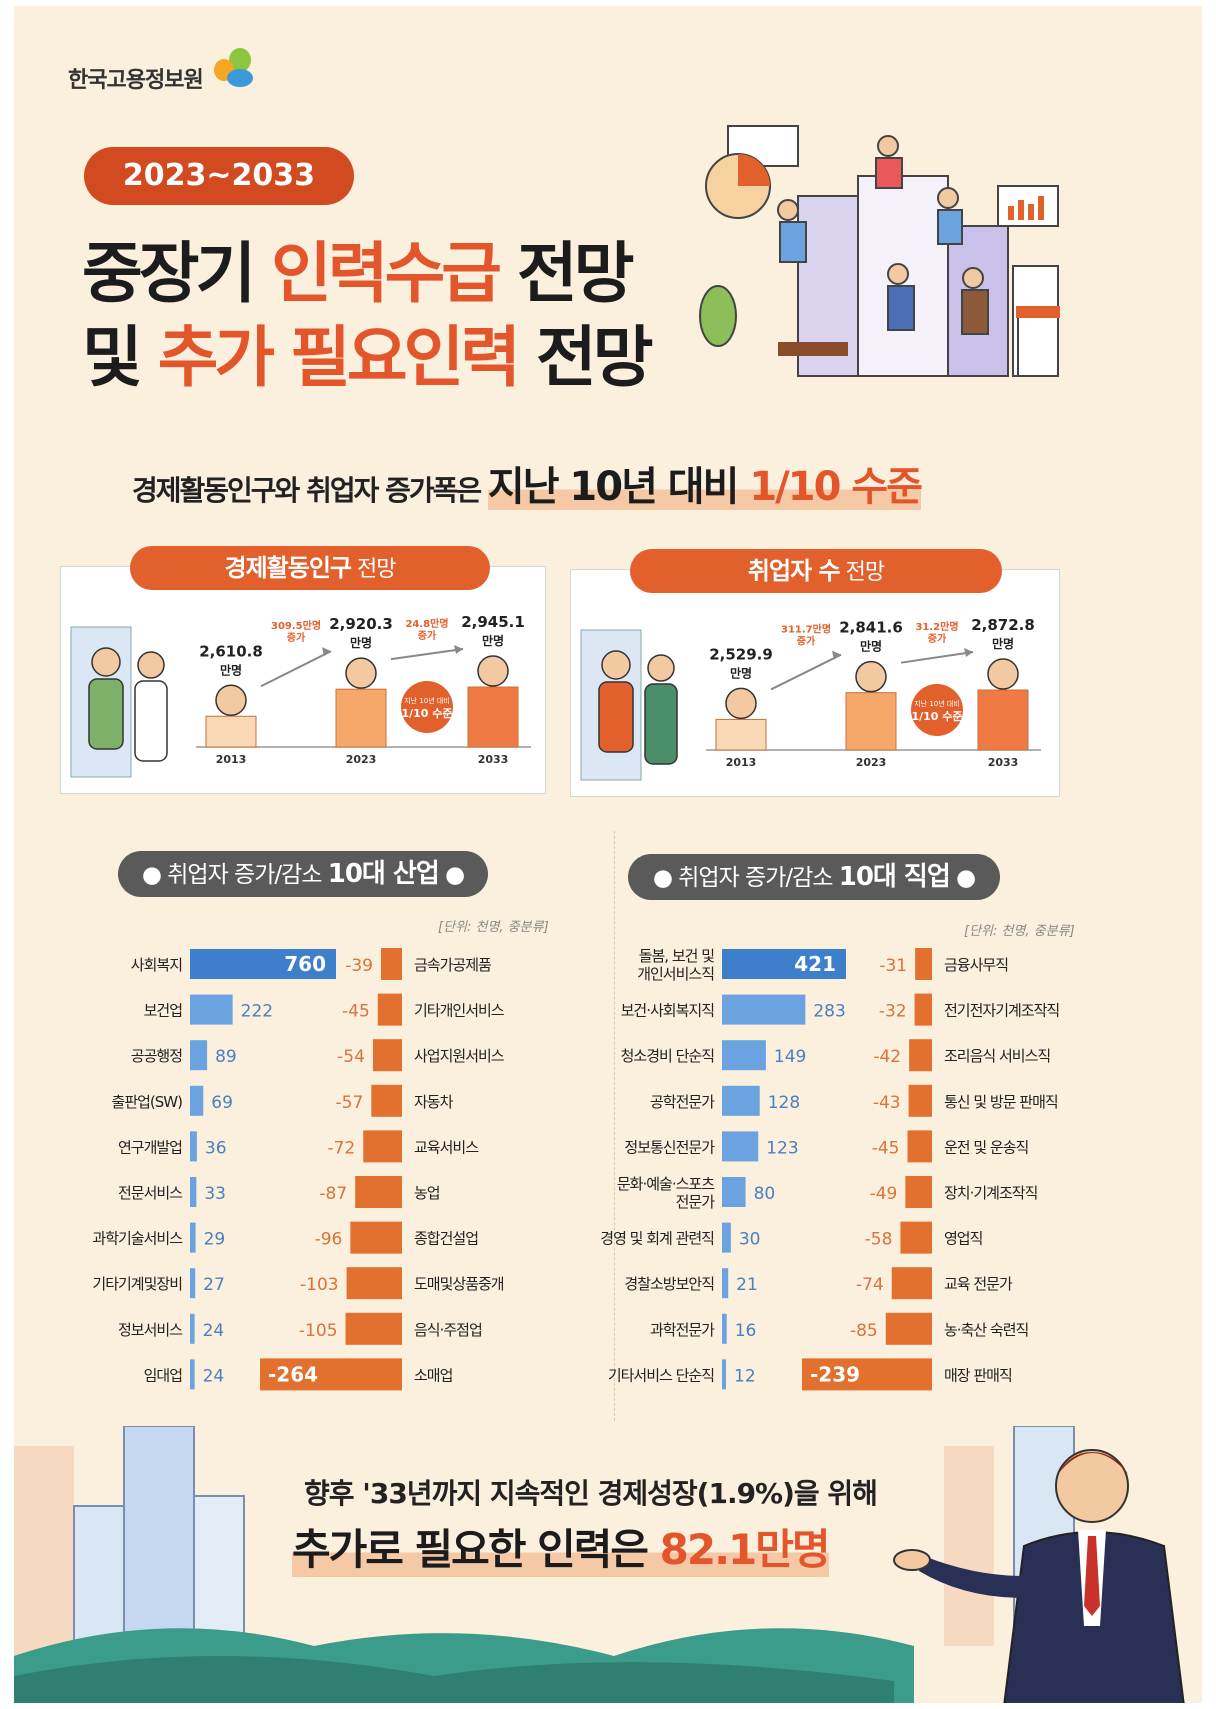 The image size is (1216, 1709). What do you see at coordinates (296, 625) in the screenshot?
I see `increase-value: 309.5만명` at bounding box center [296, 625].